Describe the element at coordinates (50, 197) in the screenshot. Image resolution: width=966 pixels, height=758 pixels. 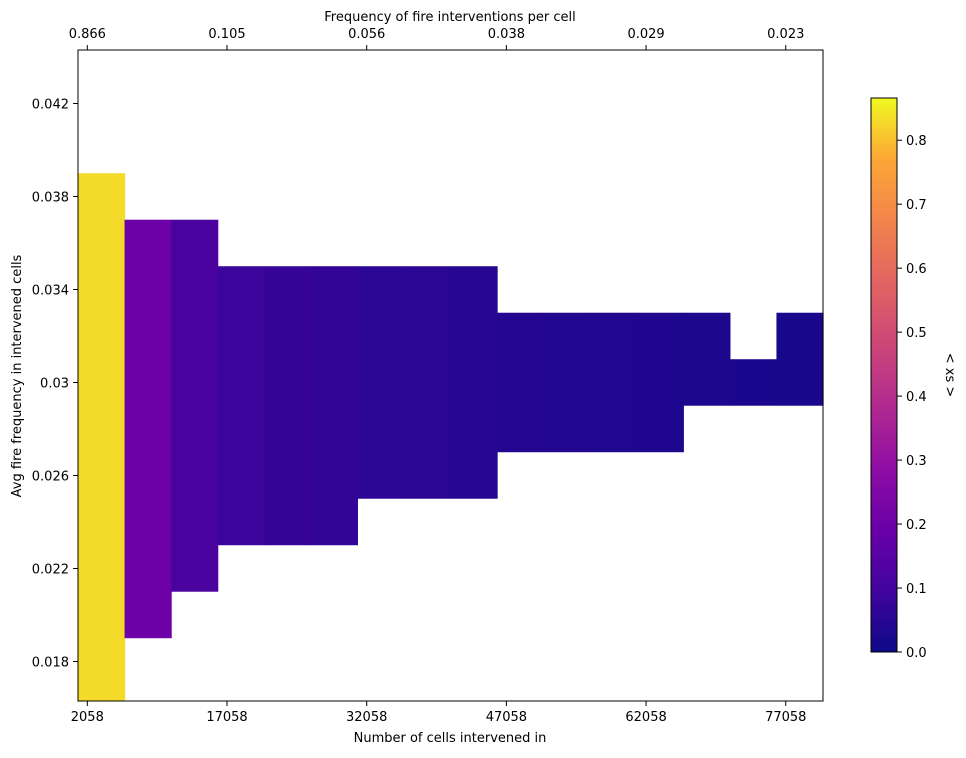
I see `y-tick-label: 0.038` at that location.